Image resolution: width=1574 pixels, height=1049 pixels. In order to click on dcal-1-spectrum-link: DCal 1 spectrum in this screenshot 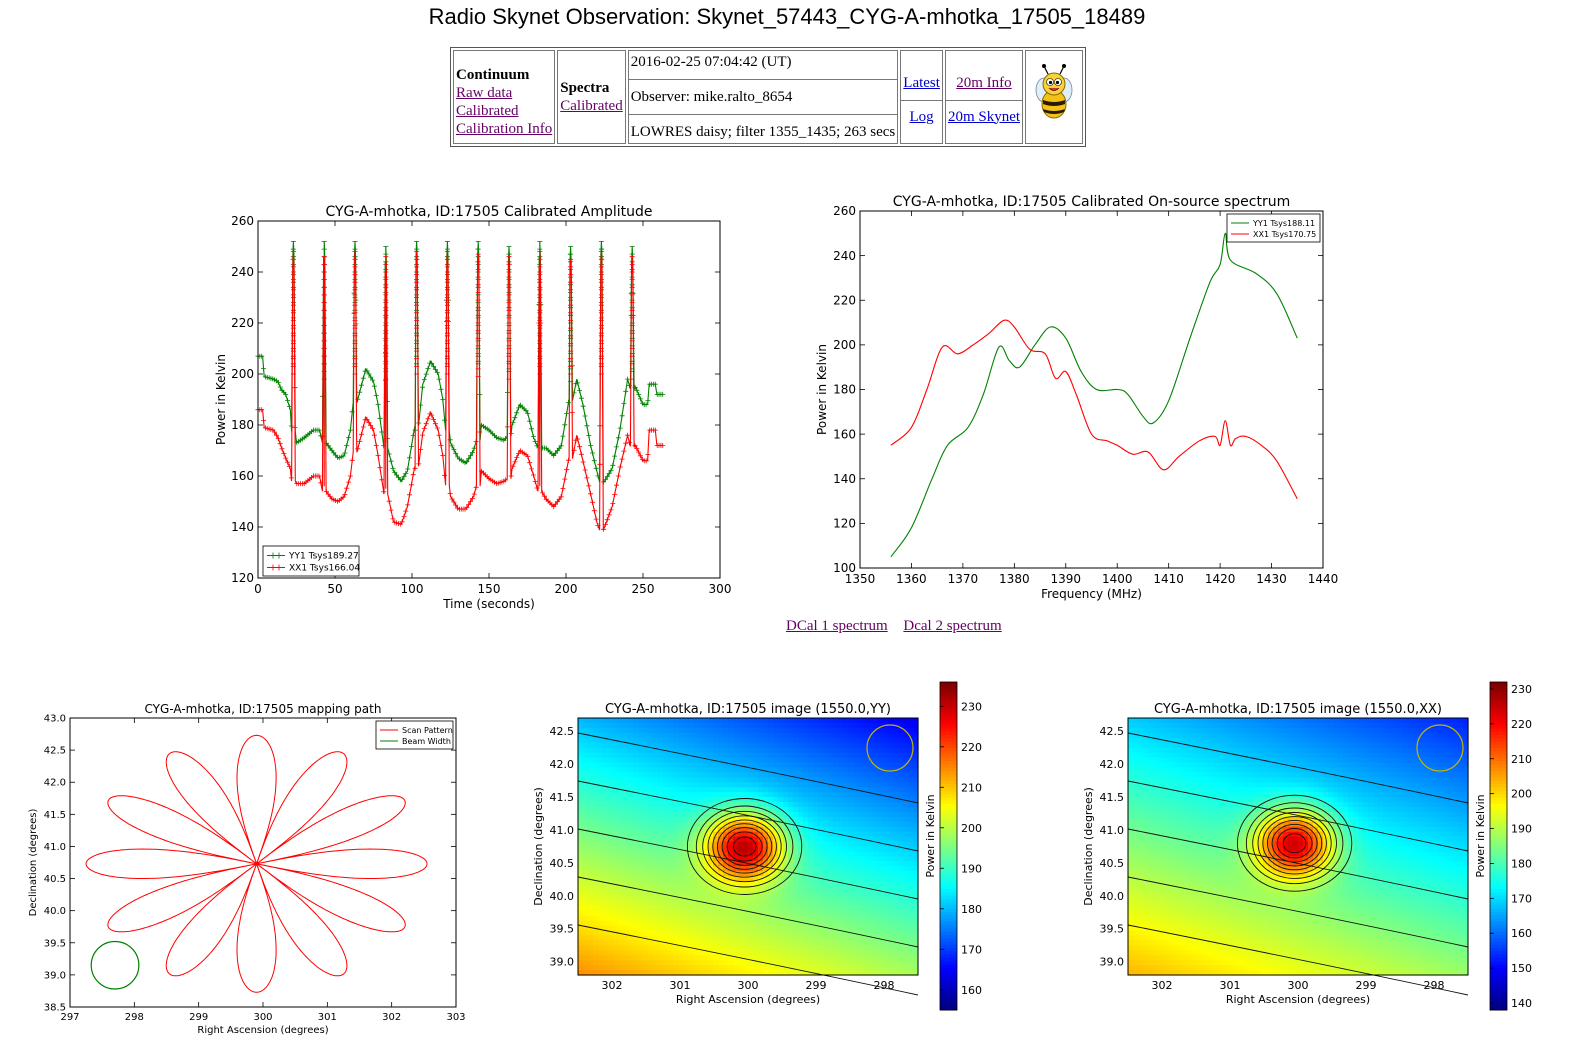, I will do `click(837, 626)`.